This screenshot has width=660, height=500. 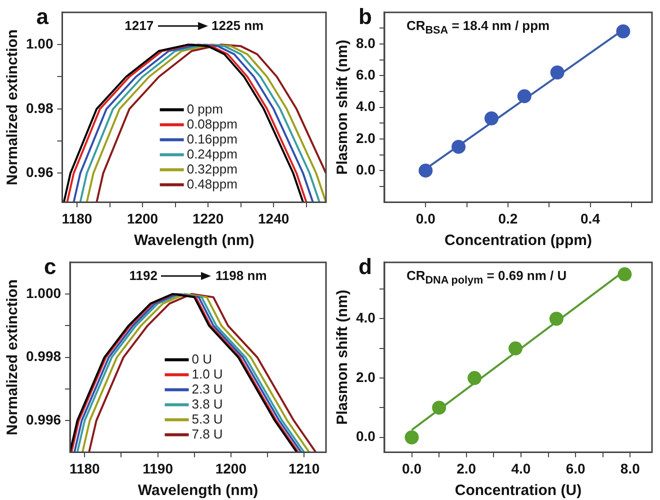 I want to click on x-tick-label: 0.4, so click(x=590, y=218).